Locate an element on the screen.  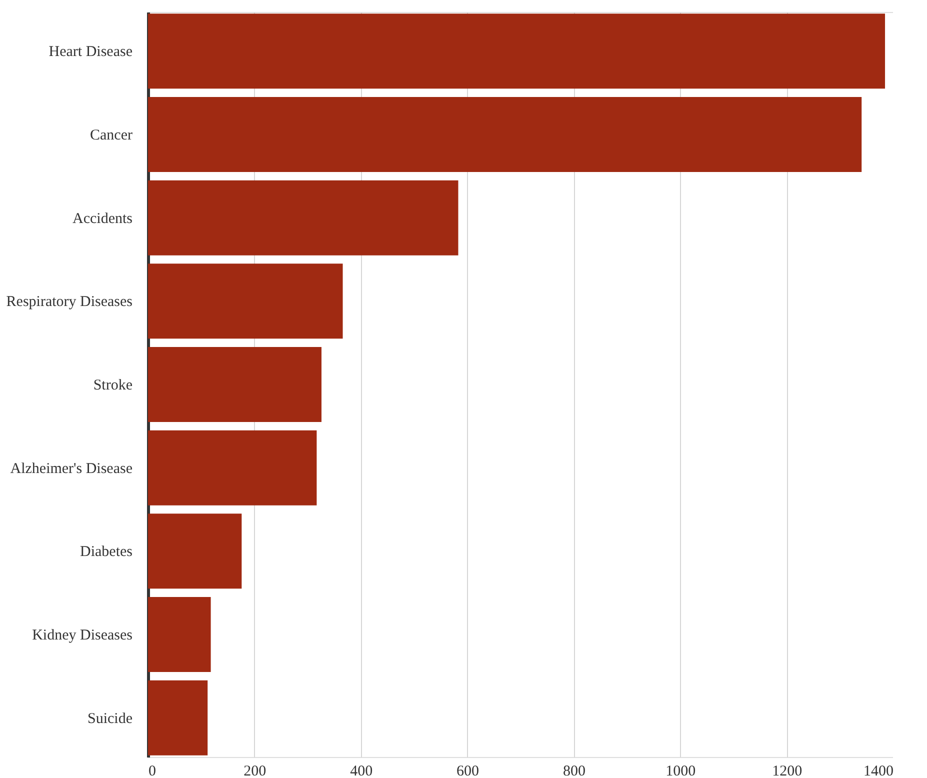
y-tick-label: Kidney Diseases is located at coordinates (82, 636).